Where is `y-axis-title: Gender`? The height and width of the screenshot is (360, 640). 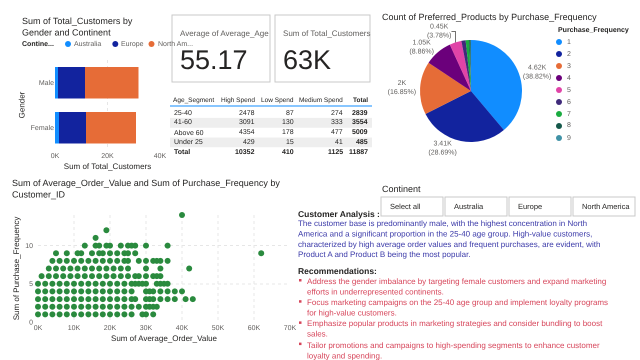
y-axis-title: Gender is located at coordinates (21, 104).